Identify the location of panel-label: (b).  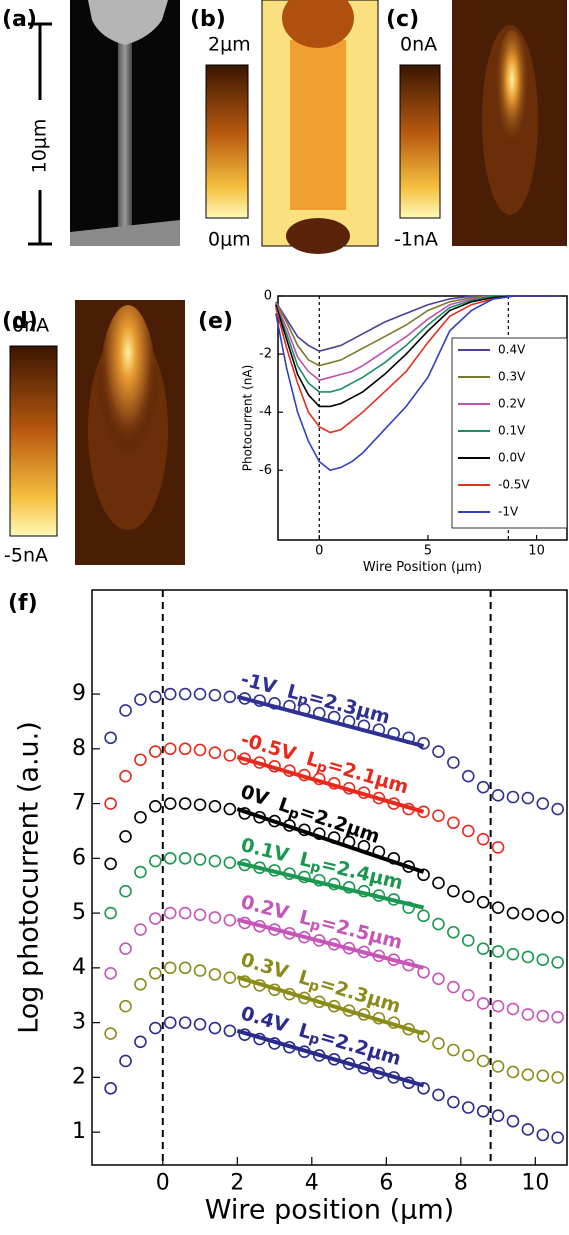
(208, 19).